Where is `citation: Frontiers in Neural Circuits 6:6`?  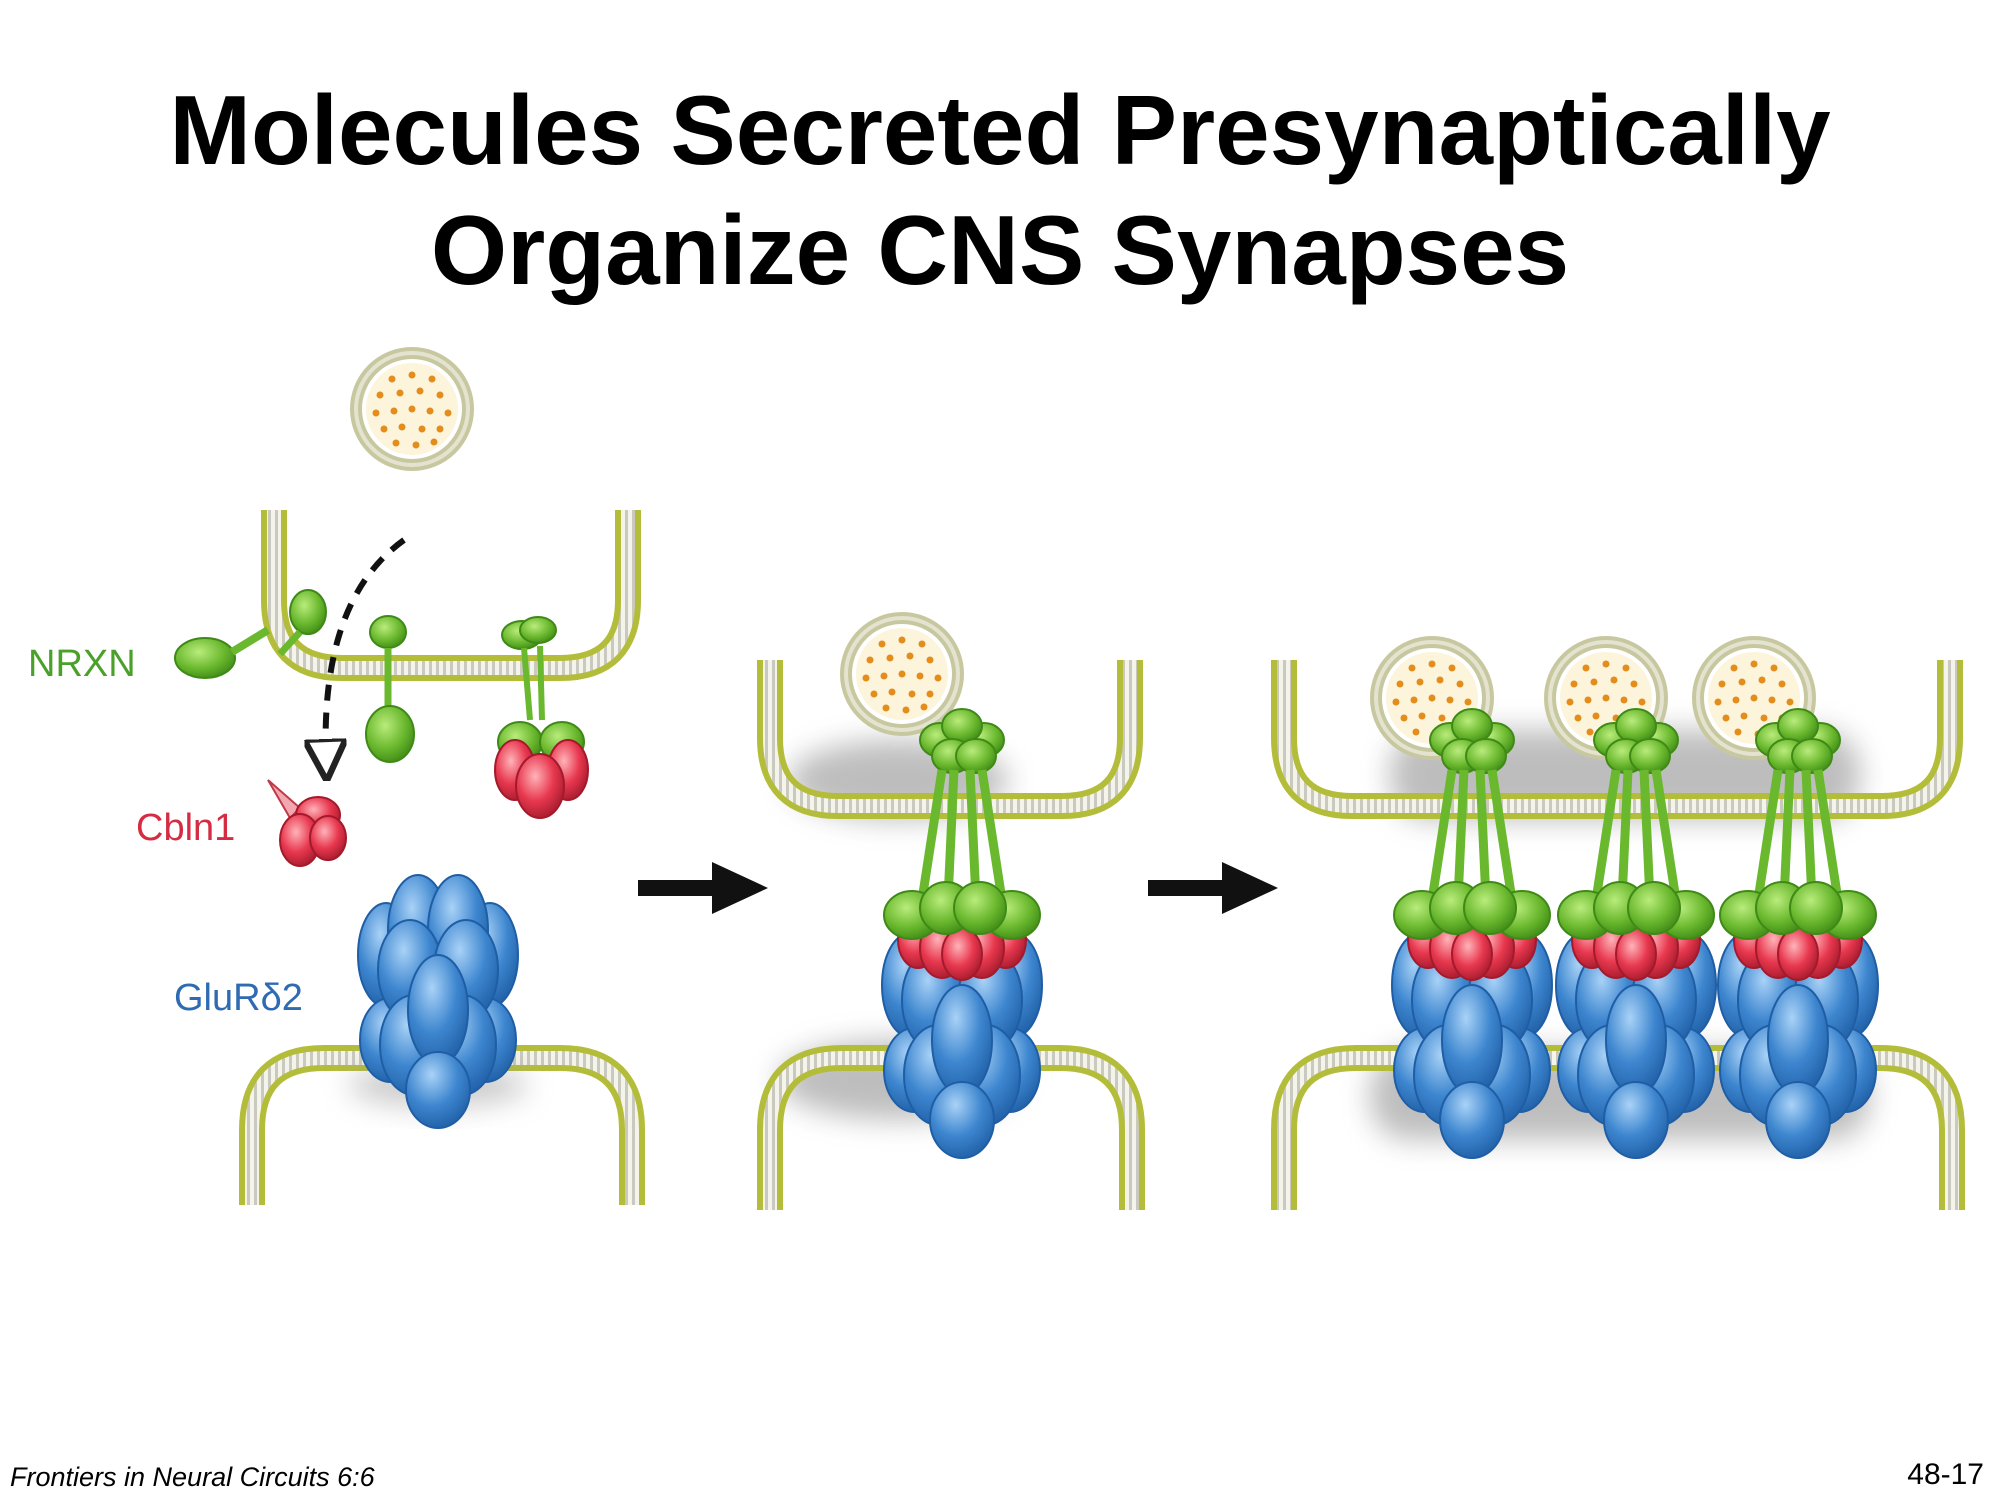
citation: Frontiers in Neural Circuits 6:6 is located at coordinates (192, 1477).